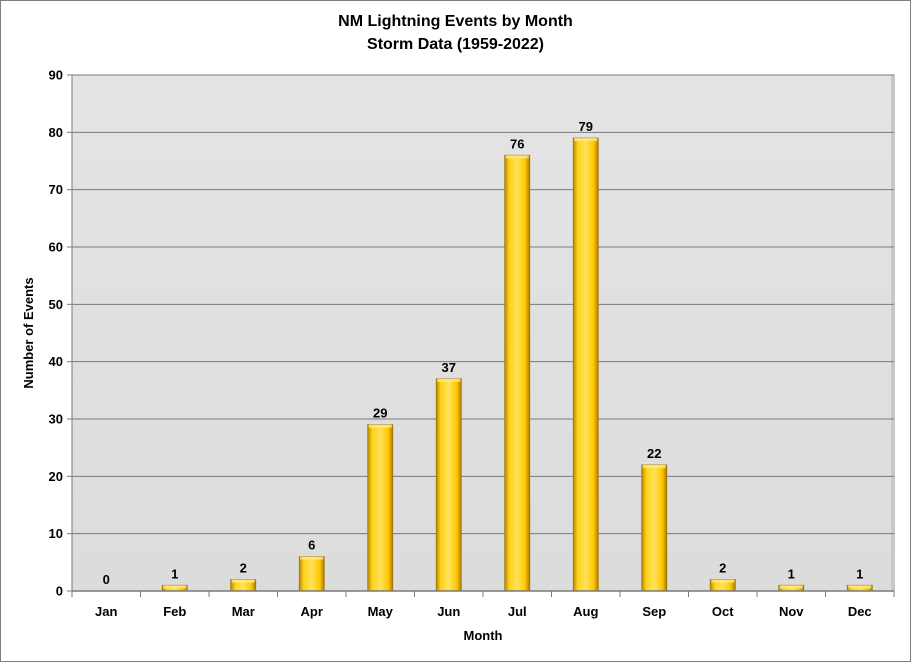 Image resolution: width=911 pixels, height=662 pixels. Describe the element at coordinates (311, 545) in the screenshot. I see `data-label-apr: 6` at that location.